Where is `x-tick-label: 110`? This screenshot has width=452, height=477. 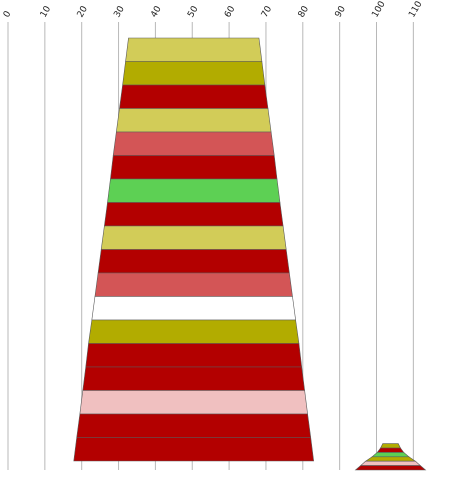 x-tick-label: 110 is located at coordinates (415, 10).